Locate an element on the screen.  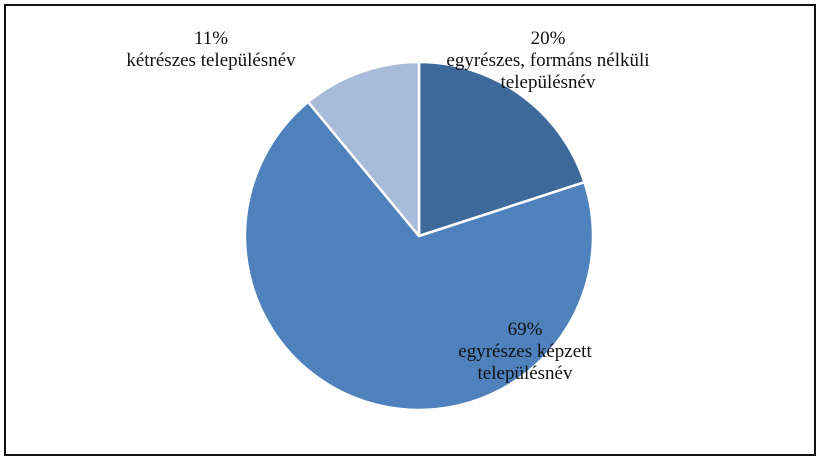
slice-percent-20: 20% is located at coordinates (548, 38).